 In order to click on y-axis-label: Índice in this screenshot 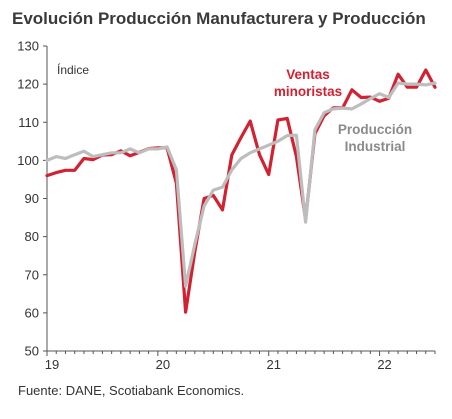, I will do `click(73, 69)`.